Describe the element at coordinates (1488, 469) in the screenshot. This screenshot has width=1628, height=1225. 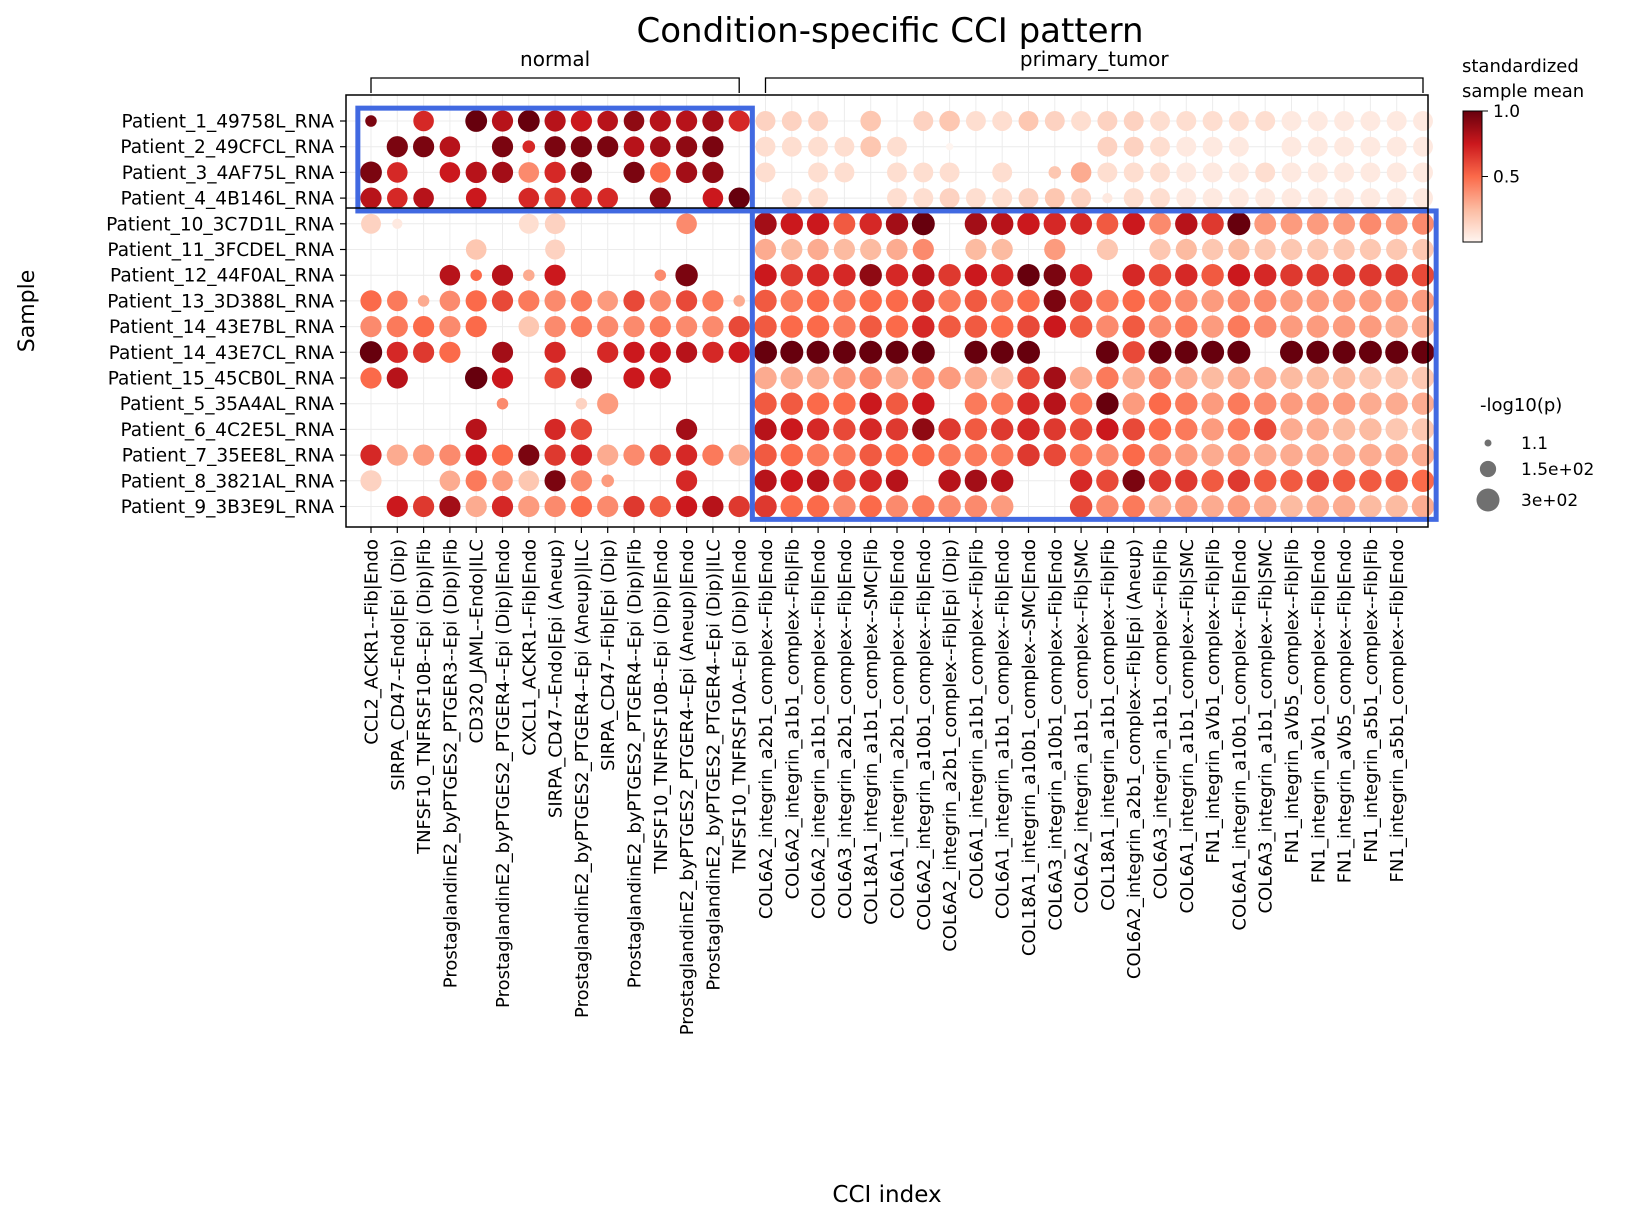
I see `size-legend-dot` at that location.